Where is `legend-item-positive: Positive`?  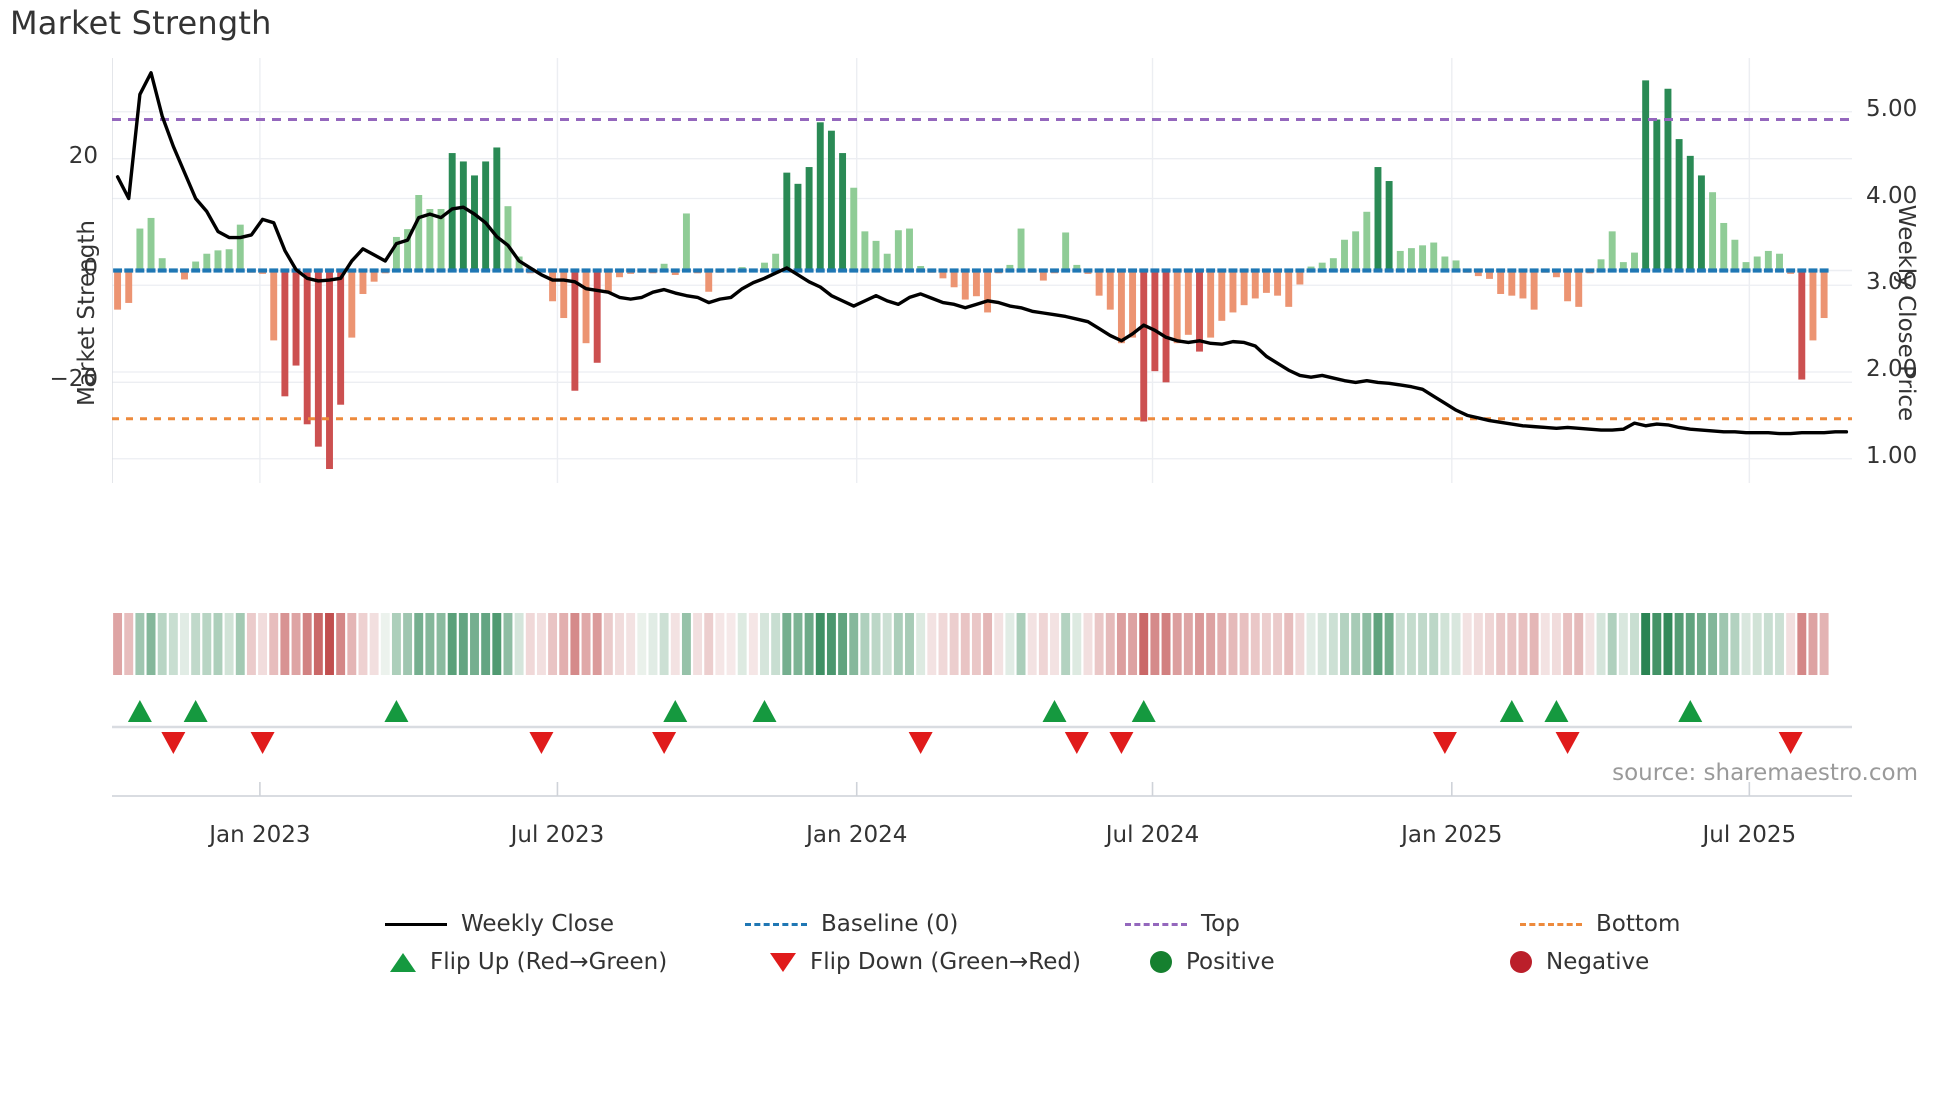 legend-item-positive: Positive is located at coordinates (1212, 962).